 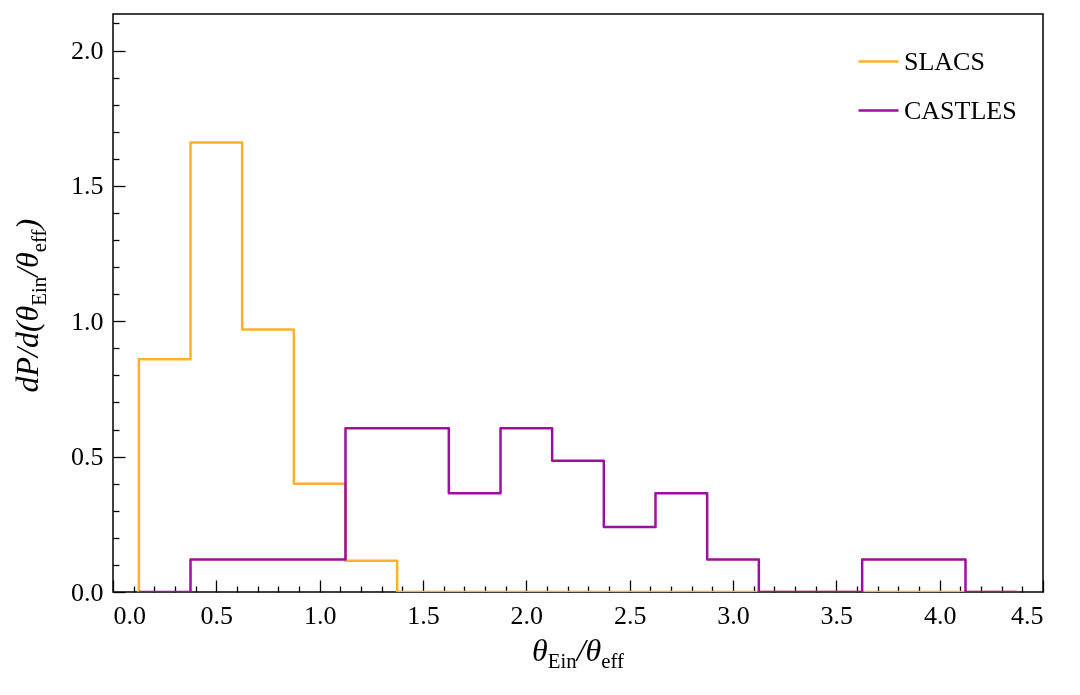 I want to click on x-tick-label: 4.0, so click(x=940, y=615).